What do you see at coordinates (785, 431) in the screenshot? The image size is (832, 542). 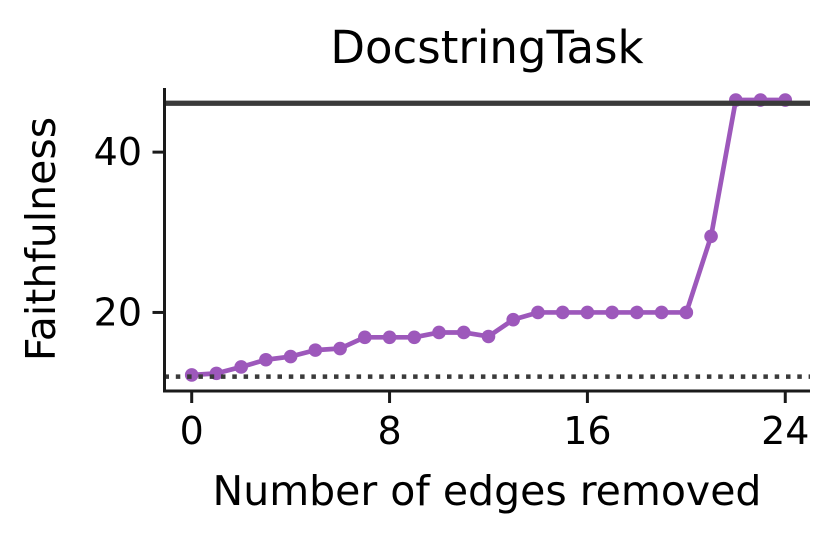 I see `x-tick-label: 24` at bounding box center [785, 431].